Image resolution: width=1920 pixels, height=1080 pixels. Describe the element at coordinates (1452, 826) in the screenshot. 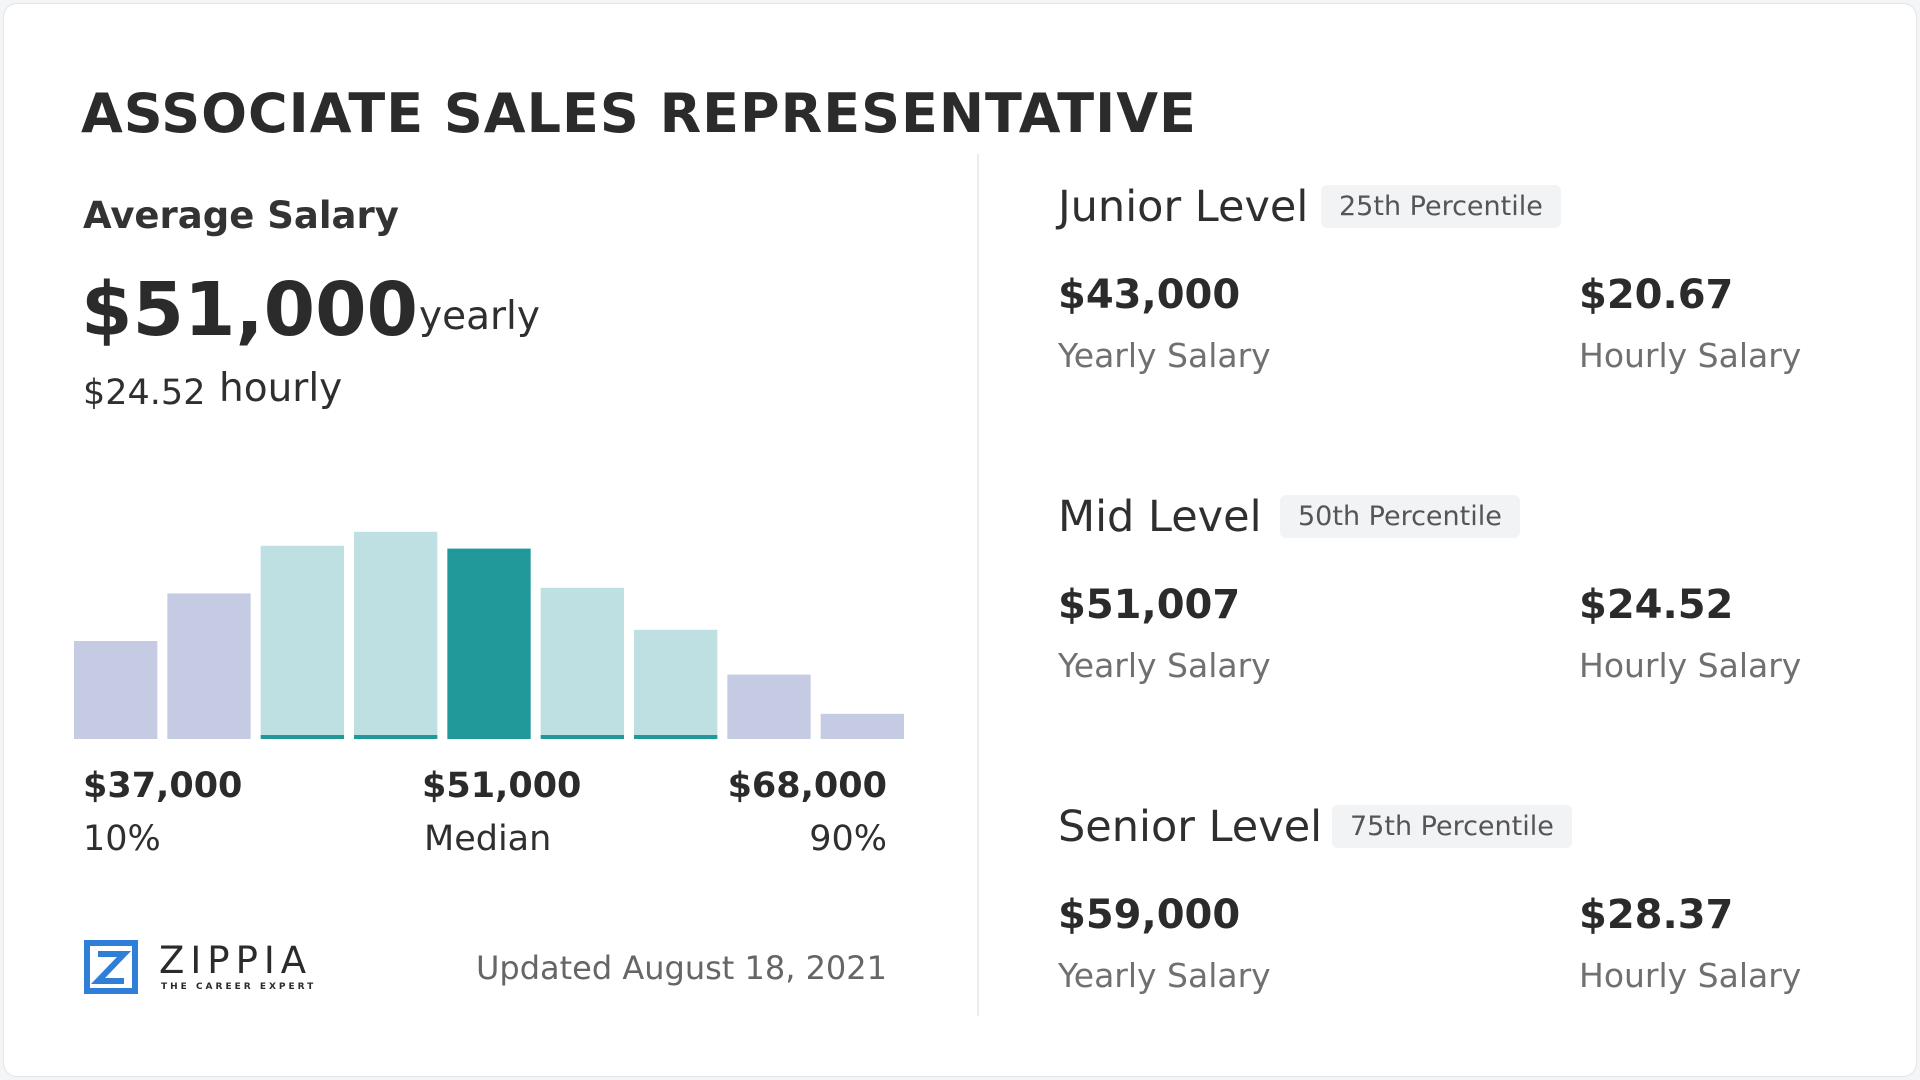

I see `senior-percentile-badge: 75th Percentile` at that location.